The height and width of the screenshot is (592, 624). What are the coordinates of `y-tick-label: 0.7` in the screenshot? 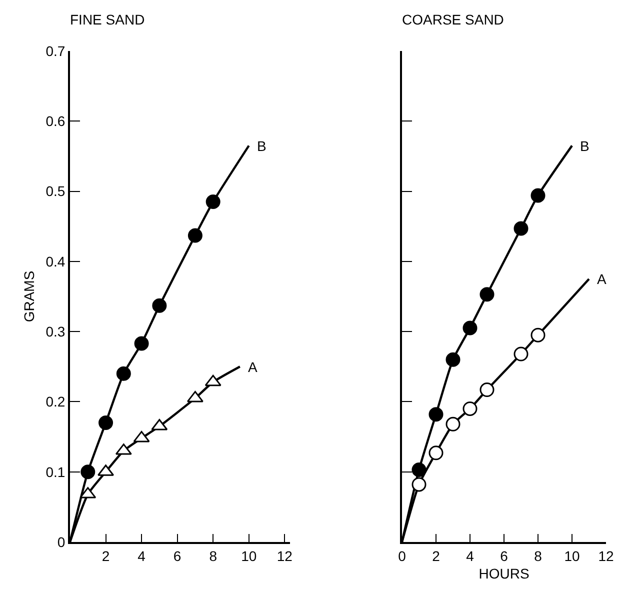 It's located at (56, 50).